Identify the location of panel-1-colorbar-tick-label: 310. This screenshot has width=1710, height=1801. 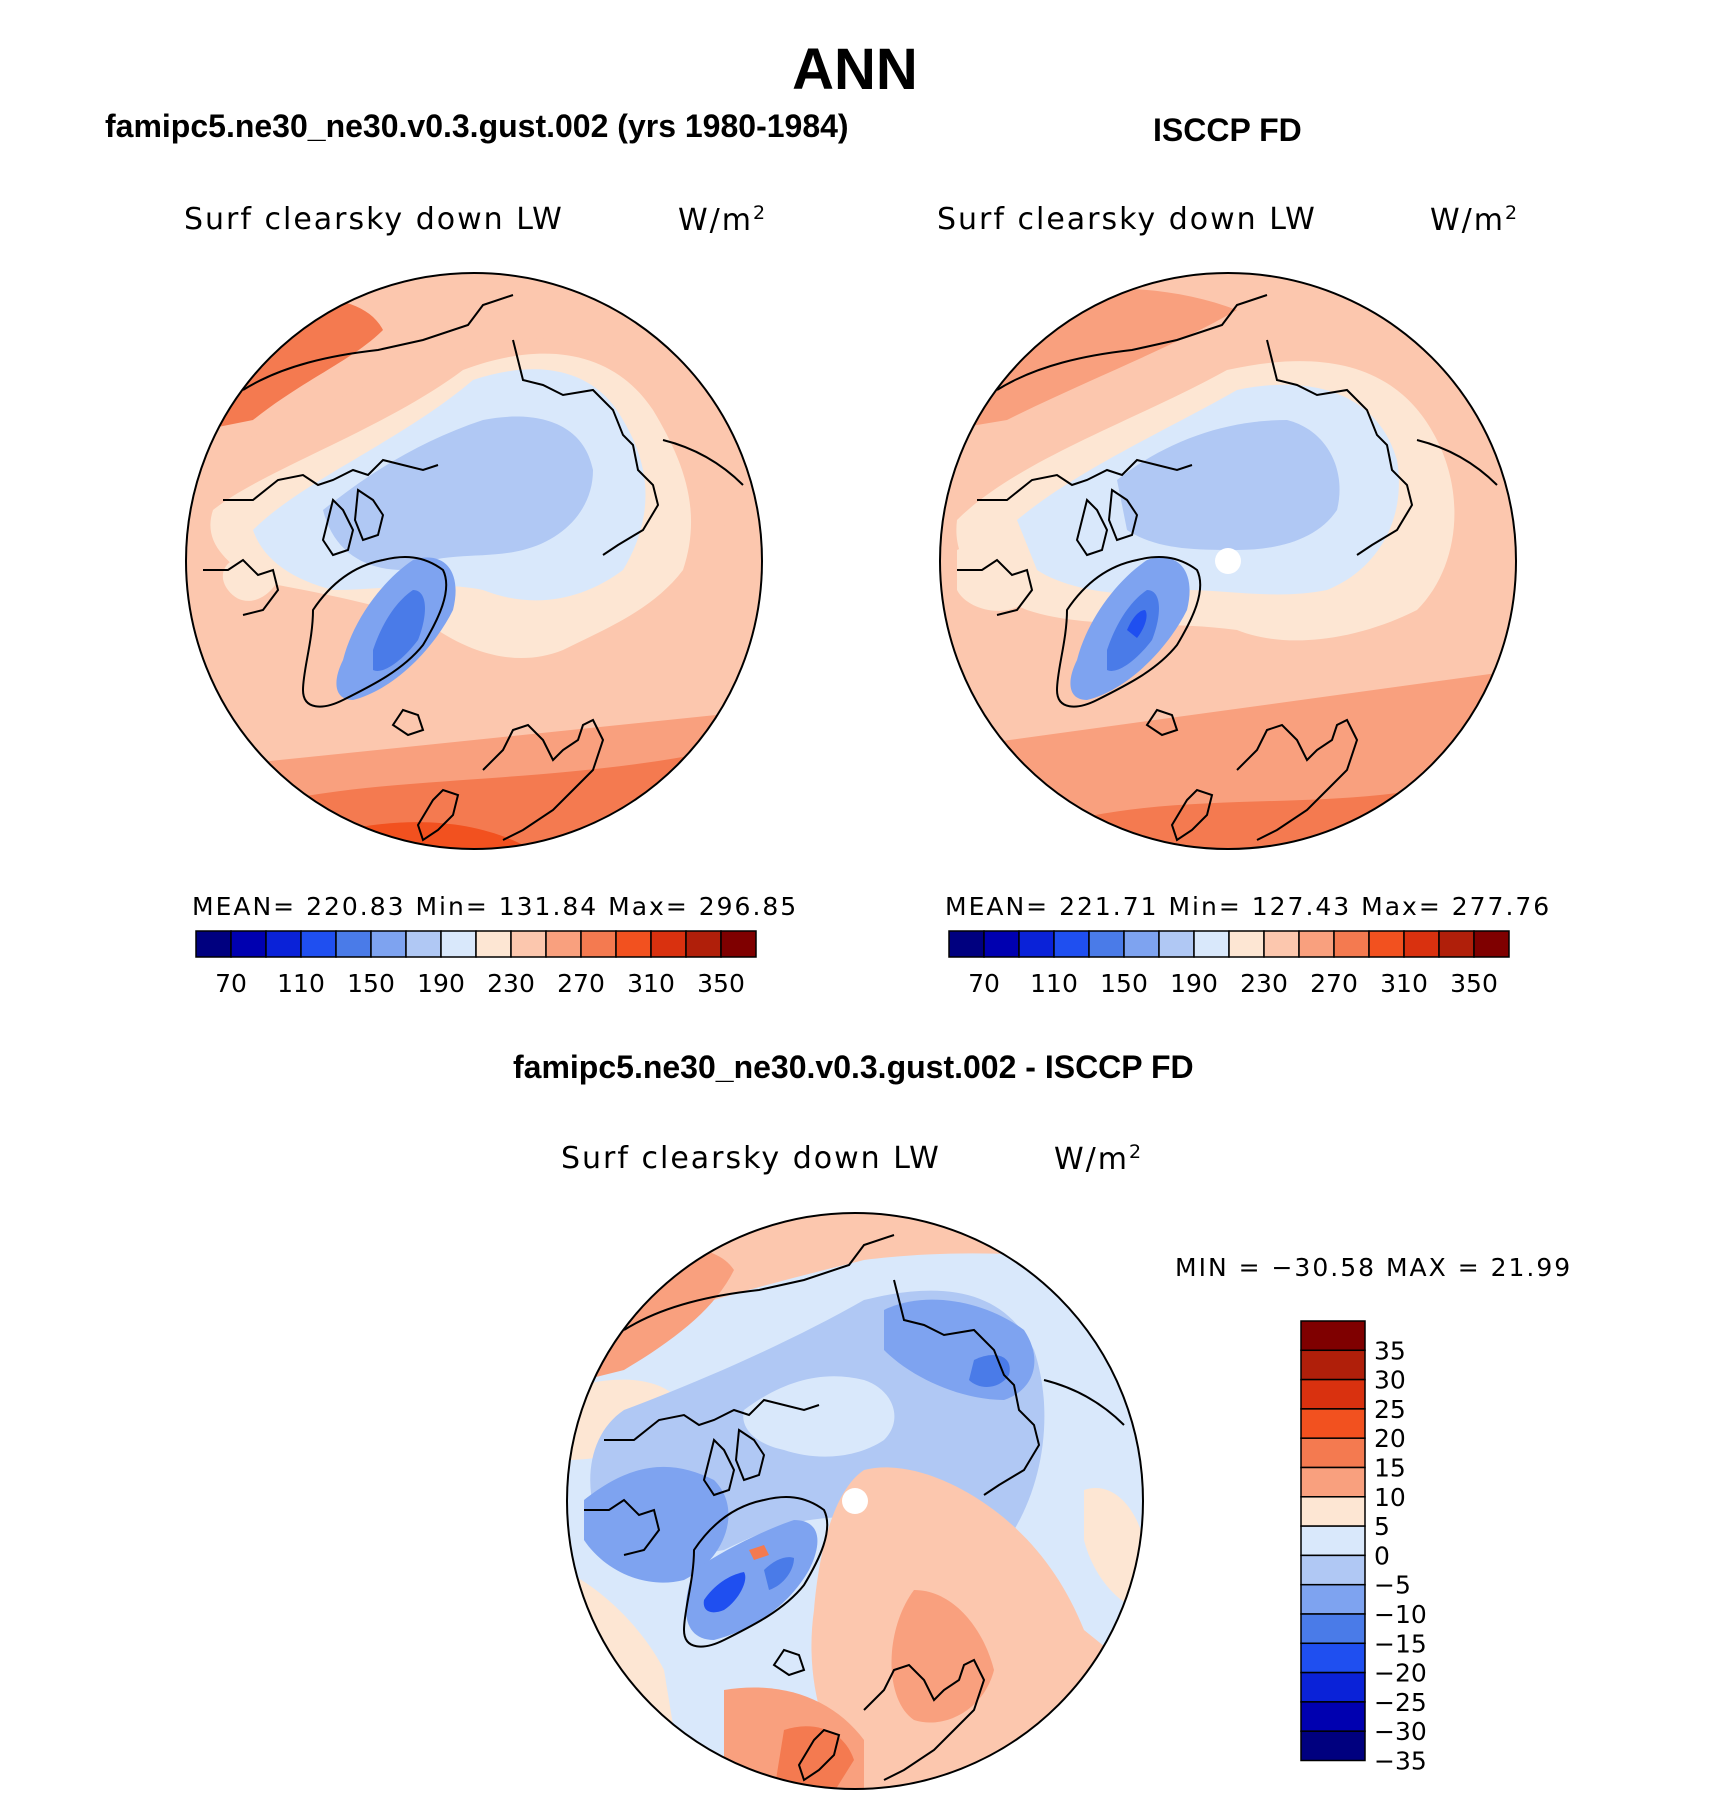
(651, 983).